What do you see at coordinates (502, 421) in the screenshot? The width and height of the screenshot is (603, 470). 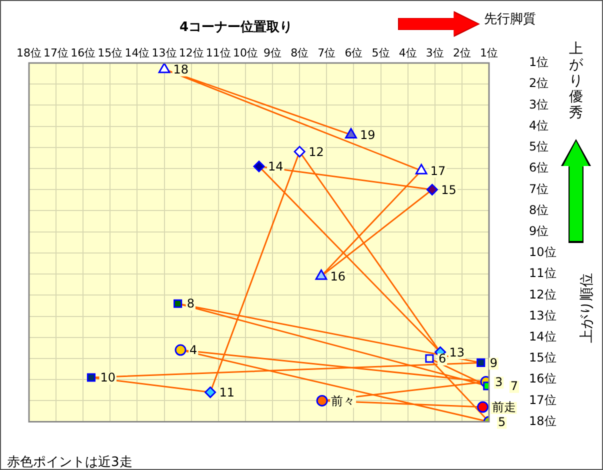 I see `annotation: 5` at bounding box center [502, 421].